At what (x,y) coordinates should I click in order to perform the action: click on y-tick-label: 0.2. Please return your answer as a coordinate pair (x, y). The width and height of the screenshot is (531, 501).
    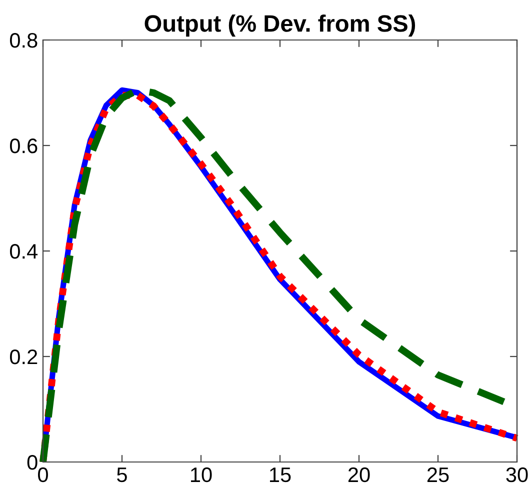
    Looking at the image, I should click on (24, 357).